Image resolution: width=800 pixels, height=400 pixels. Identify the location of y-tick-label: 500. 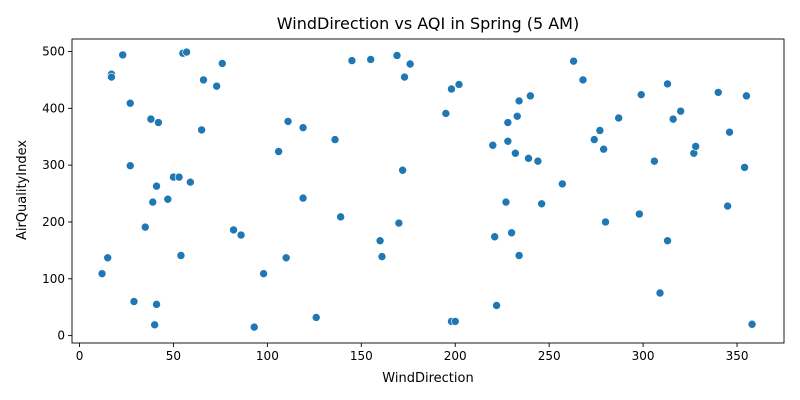
(53, 52).